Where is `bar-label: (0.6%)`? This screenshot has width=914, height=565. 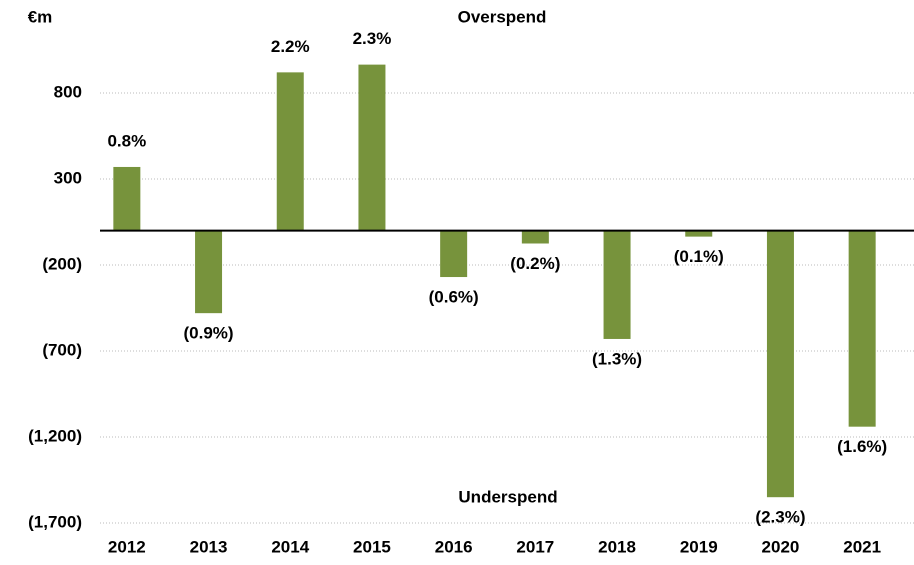
bar-label: (0.6%) is located at coordinates (454, 297).